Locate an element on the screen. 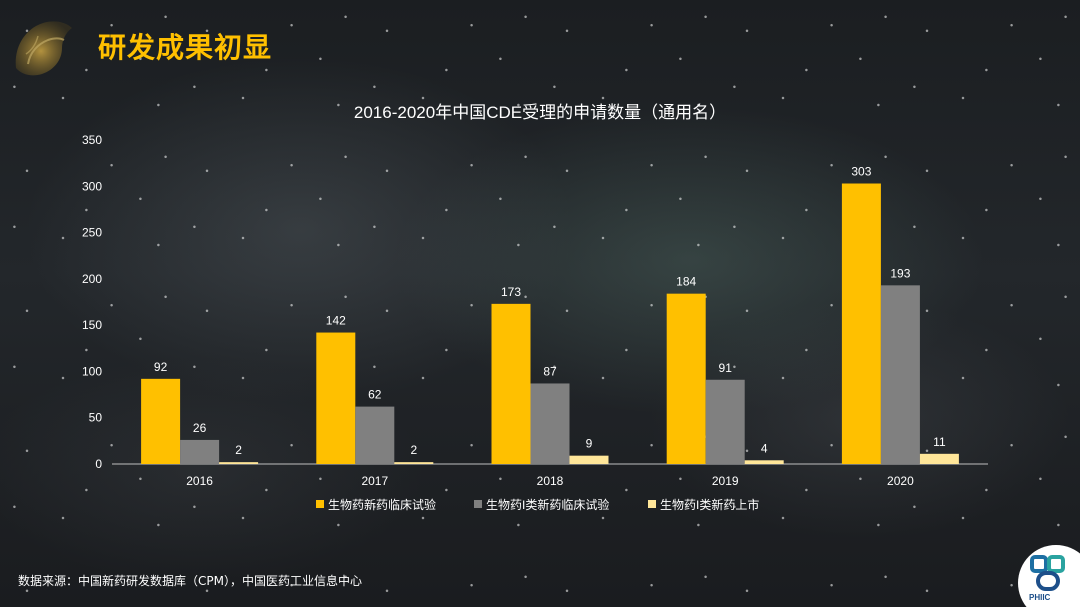 The image size is (1080, 607). y-tick-label: 100 is located at coordinates (92, 371).